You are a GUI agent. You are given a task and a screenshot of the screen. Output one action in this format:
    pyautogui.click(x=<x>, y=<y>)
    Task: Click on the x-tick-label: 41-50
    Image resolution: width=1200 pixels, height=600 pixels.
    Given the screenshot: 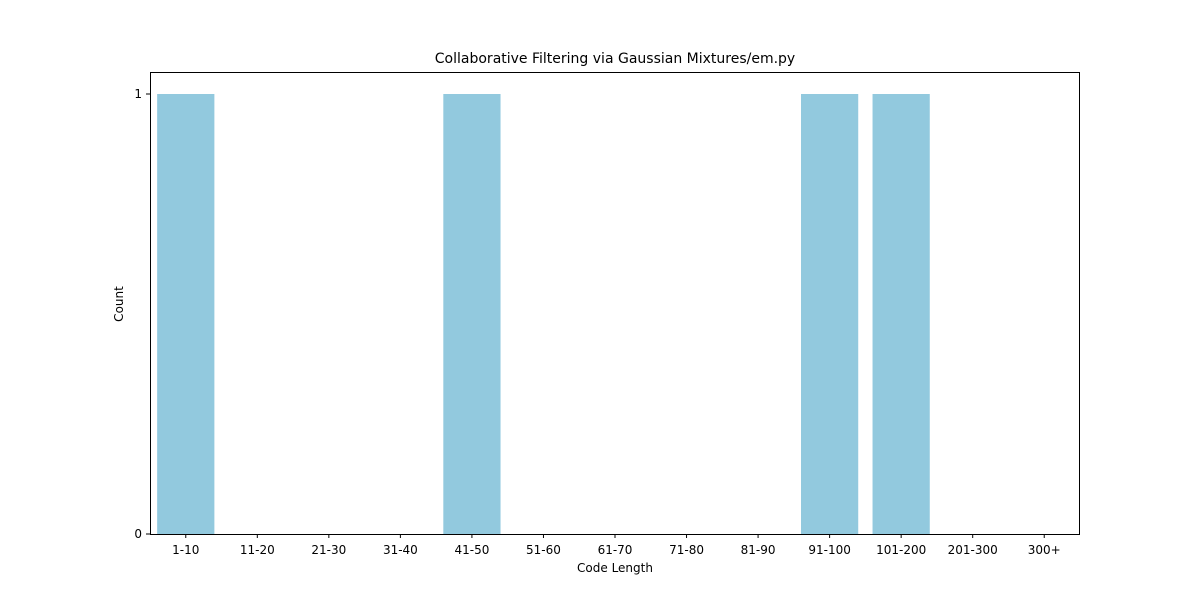 What is the action you would take?
    pyautogui.click(x=471, y=550)
    